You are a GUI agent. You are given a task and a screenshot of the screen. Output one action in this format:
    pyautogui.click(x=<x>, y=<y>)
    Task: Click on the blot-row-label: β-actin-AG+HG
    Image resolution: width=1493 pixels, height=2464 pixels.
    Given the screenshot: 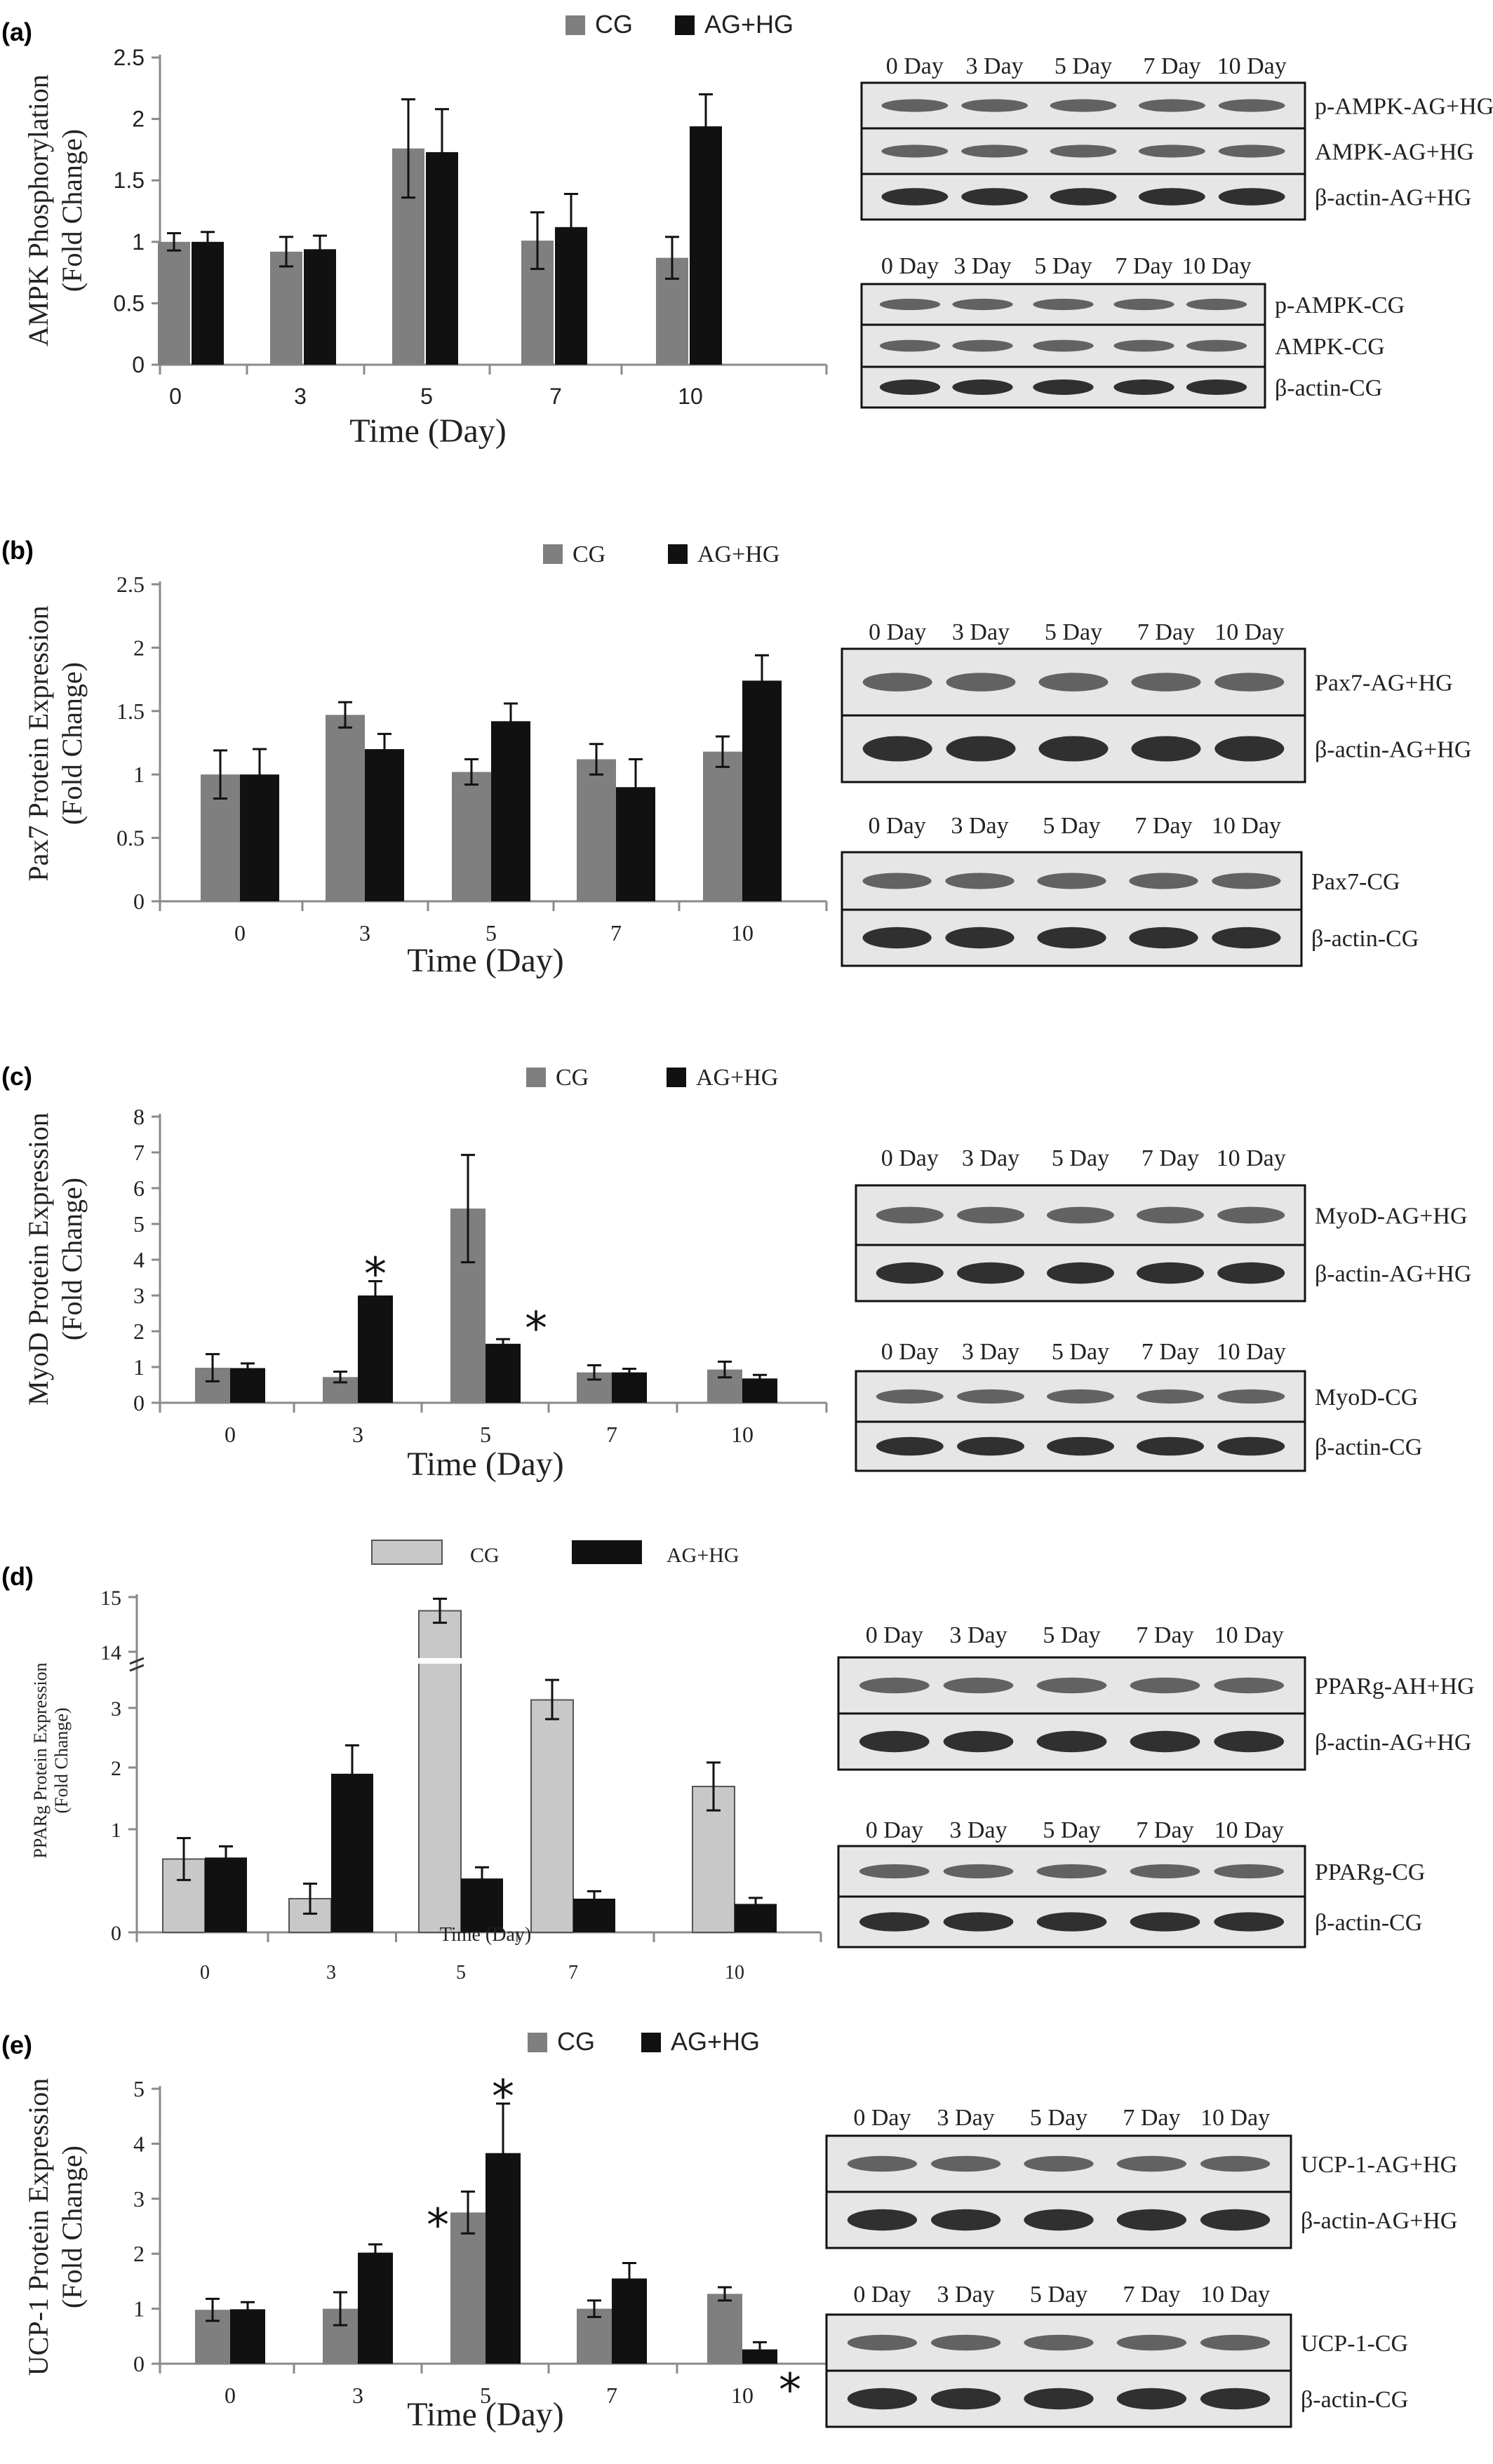 What is the action you would take?
    pyautogui.click(x=1393, y=1274)
    